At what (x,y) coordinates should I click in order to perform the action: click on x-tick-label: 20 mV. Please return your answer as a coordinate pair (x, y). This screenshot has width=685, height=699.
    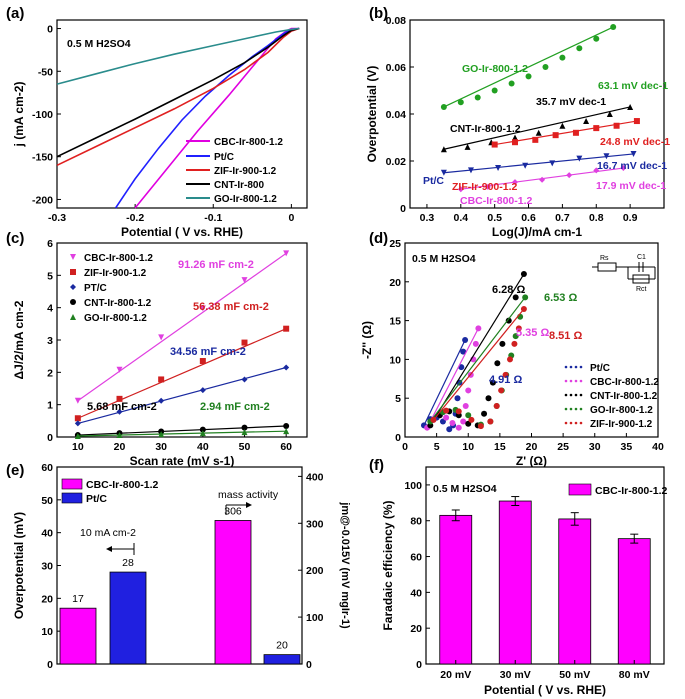
    Looking at the image, I should click on (455, 675).